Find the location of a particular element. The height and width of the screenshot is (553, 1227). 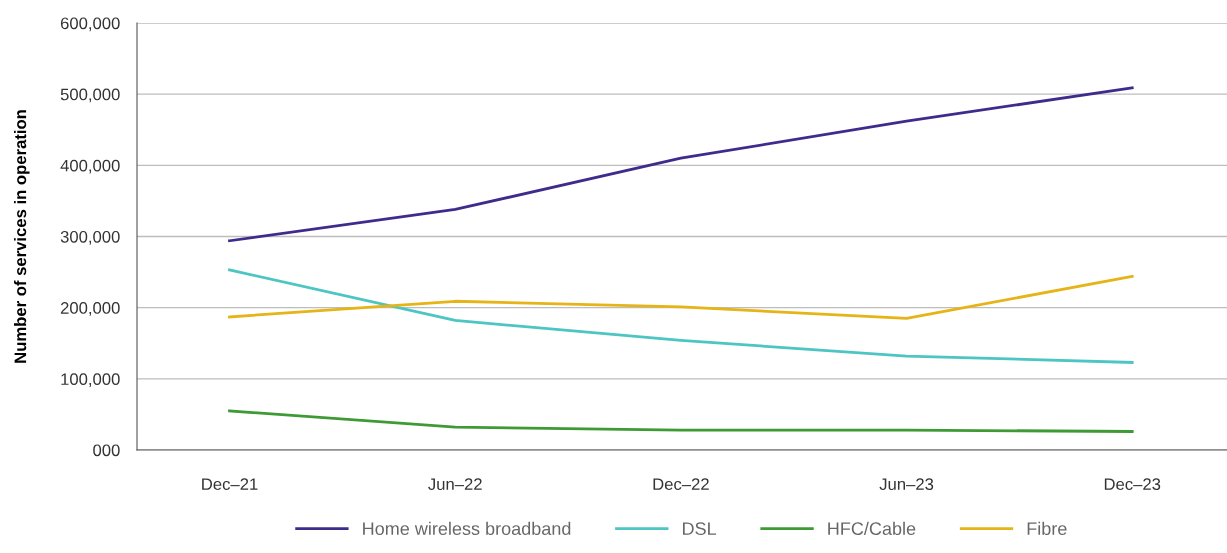

y-tick-label: 600,000 is located at coordinates (90, 24).